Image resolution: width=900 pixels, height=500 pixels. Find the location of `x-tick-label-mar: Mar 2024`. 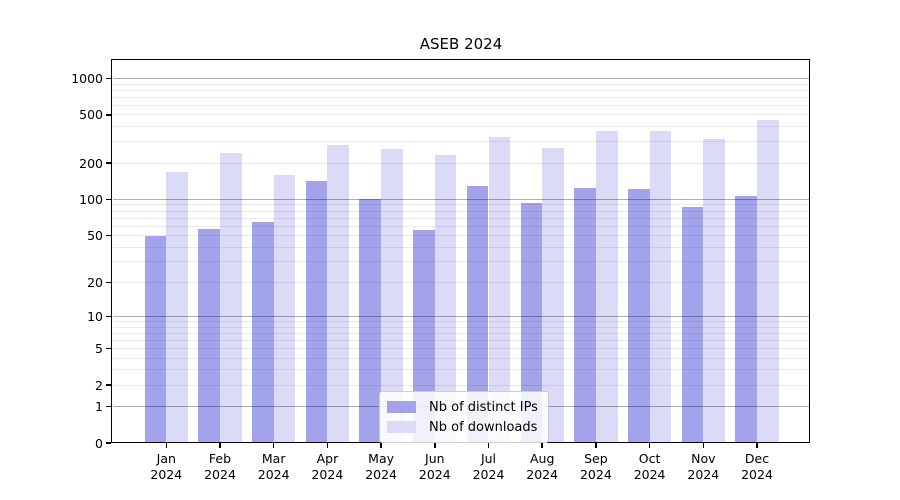

x-tick-label-mar: Mar 2024 is located at coordinates (274, 467).